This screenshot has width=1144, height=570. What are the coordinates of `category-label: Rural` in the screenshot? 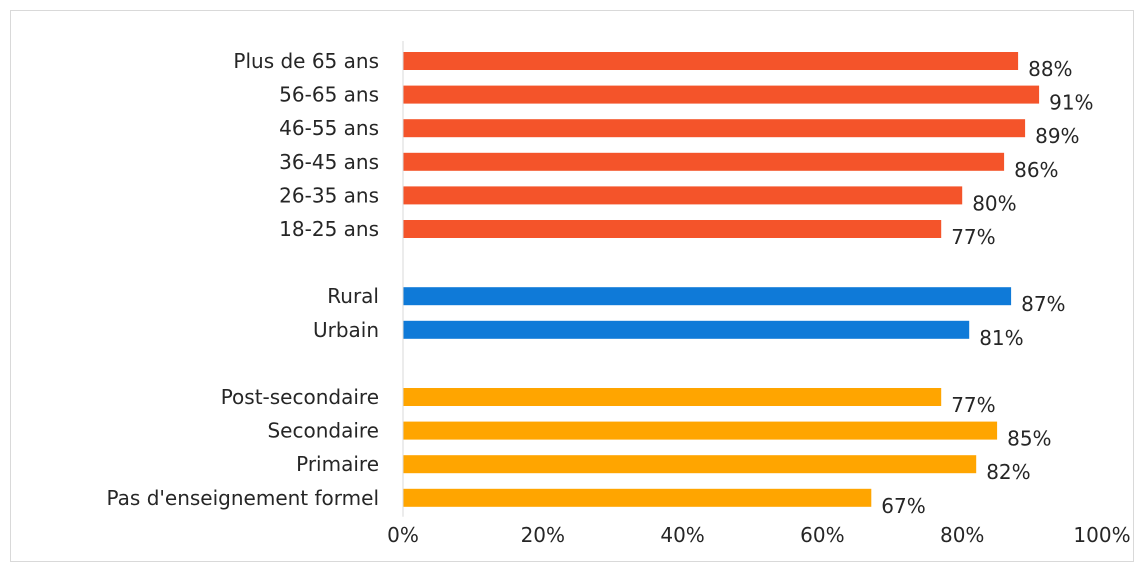 It's located at (353, 296).